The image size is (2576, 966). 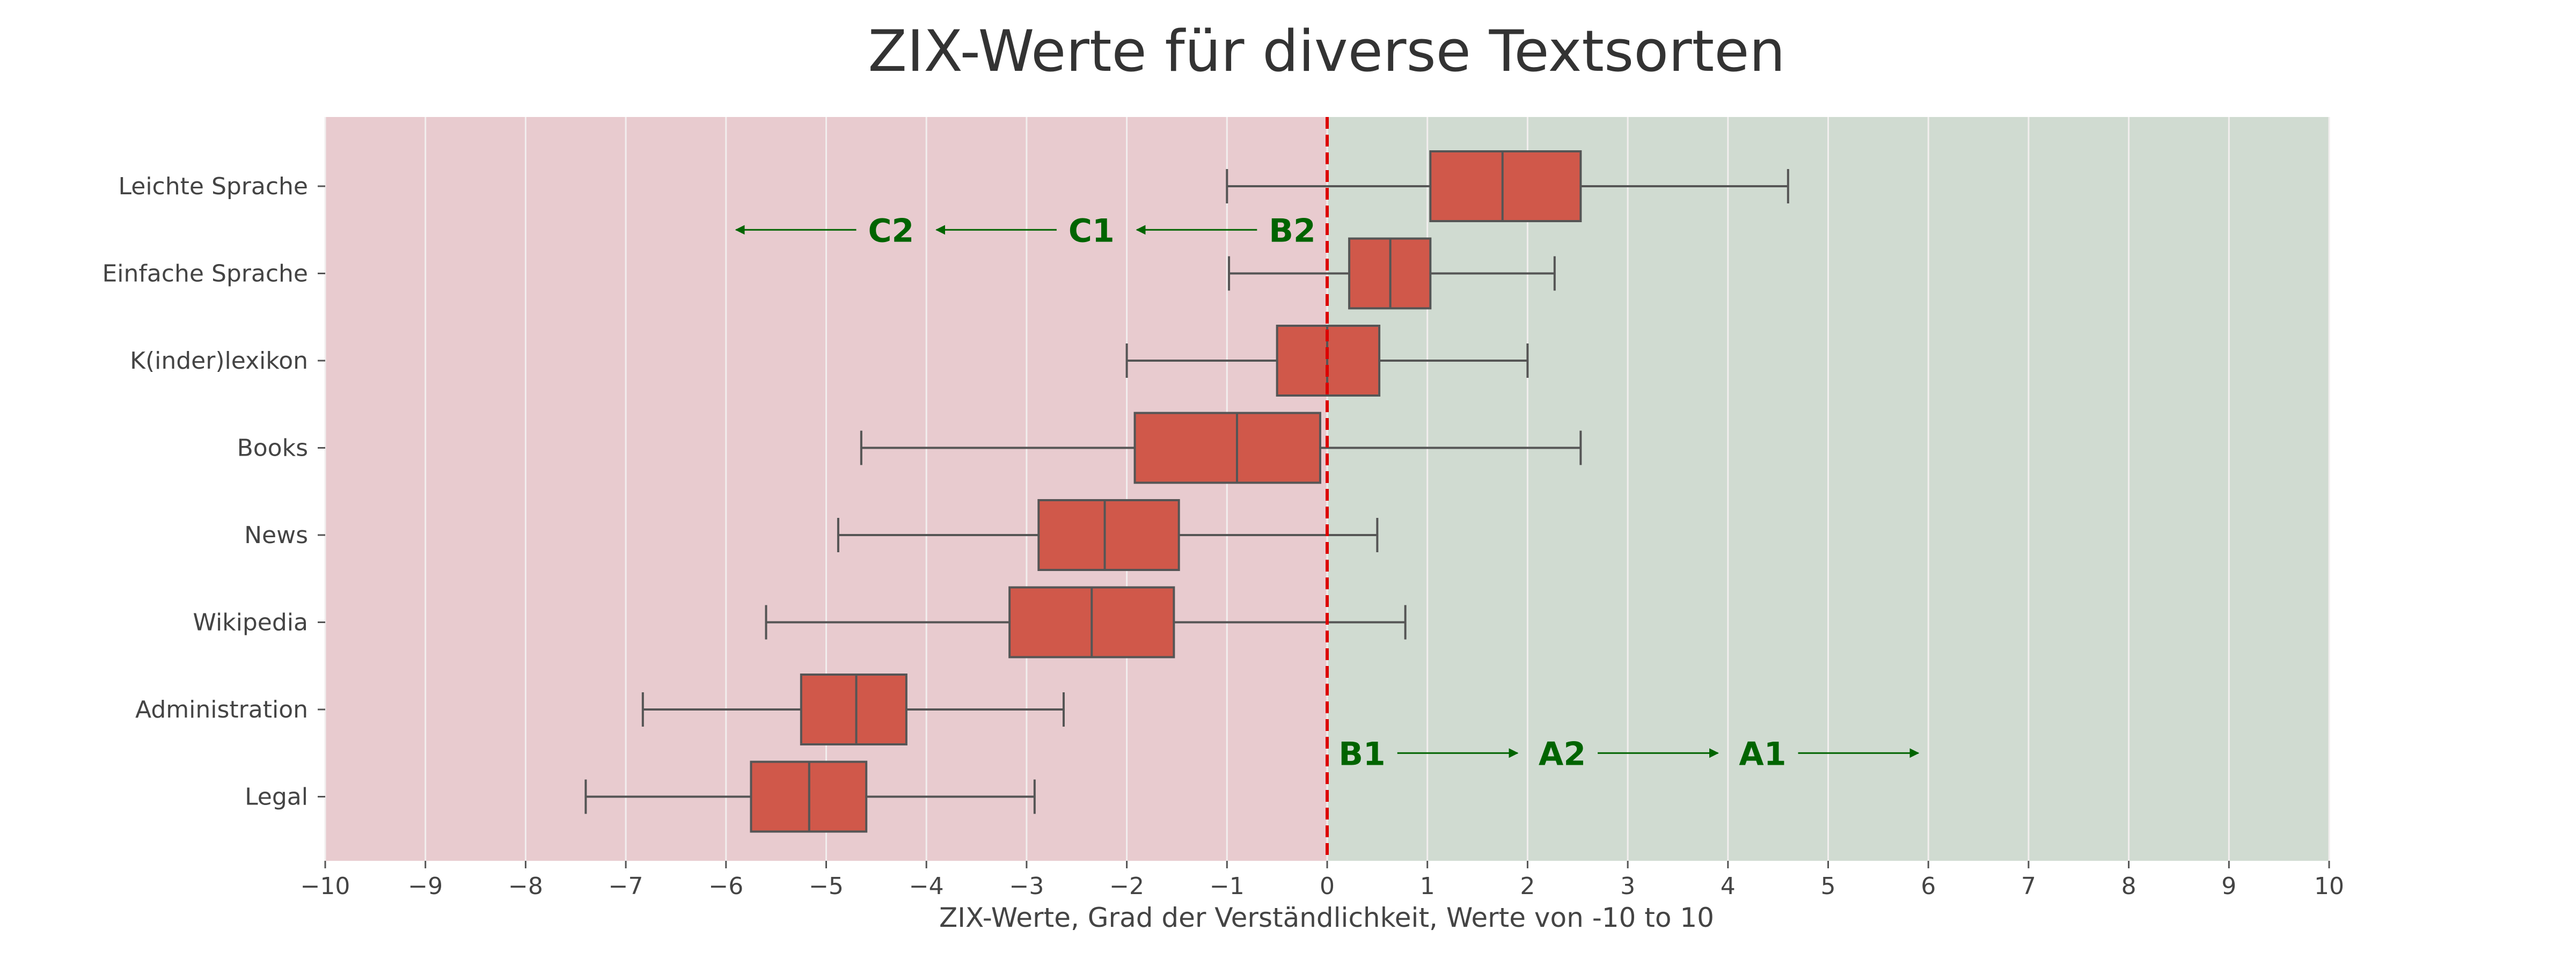 I want to click on x-tick-label: 3, so click(x=1627, y=886).